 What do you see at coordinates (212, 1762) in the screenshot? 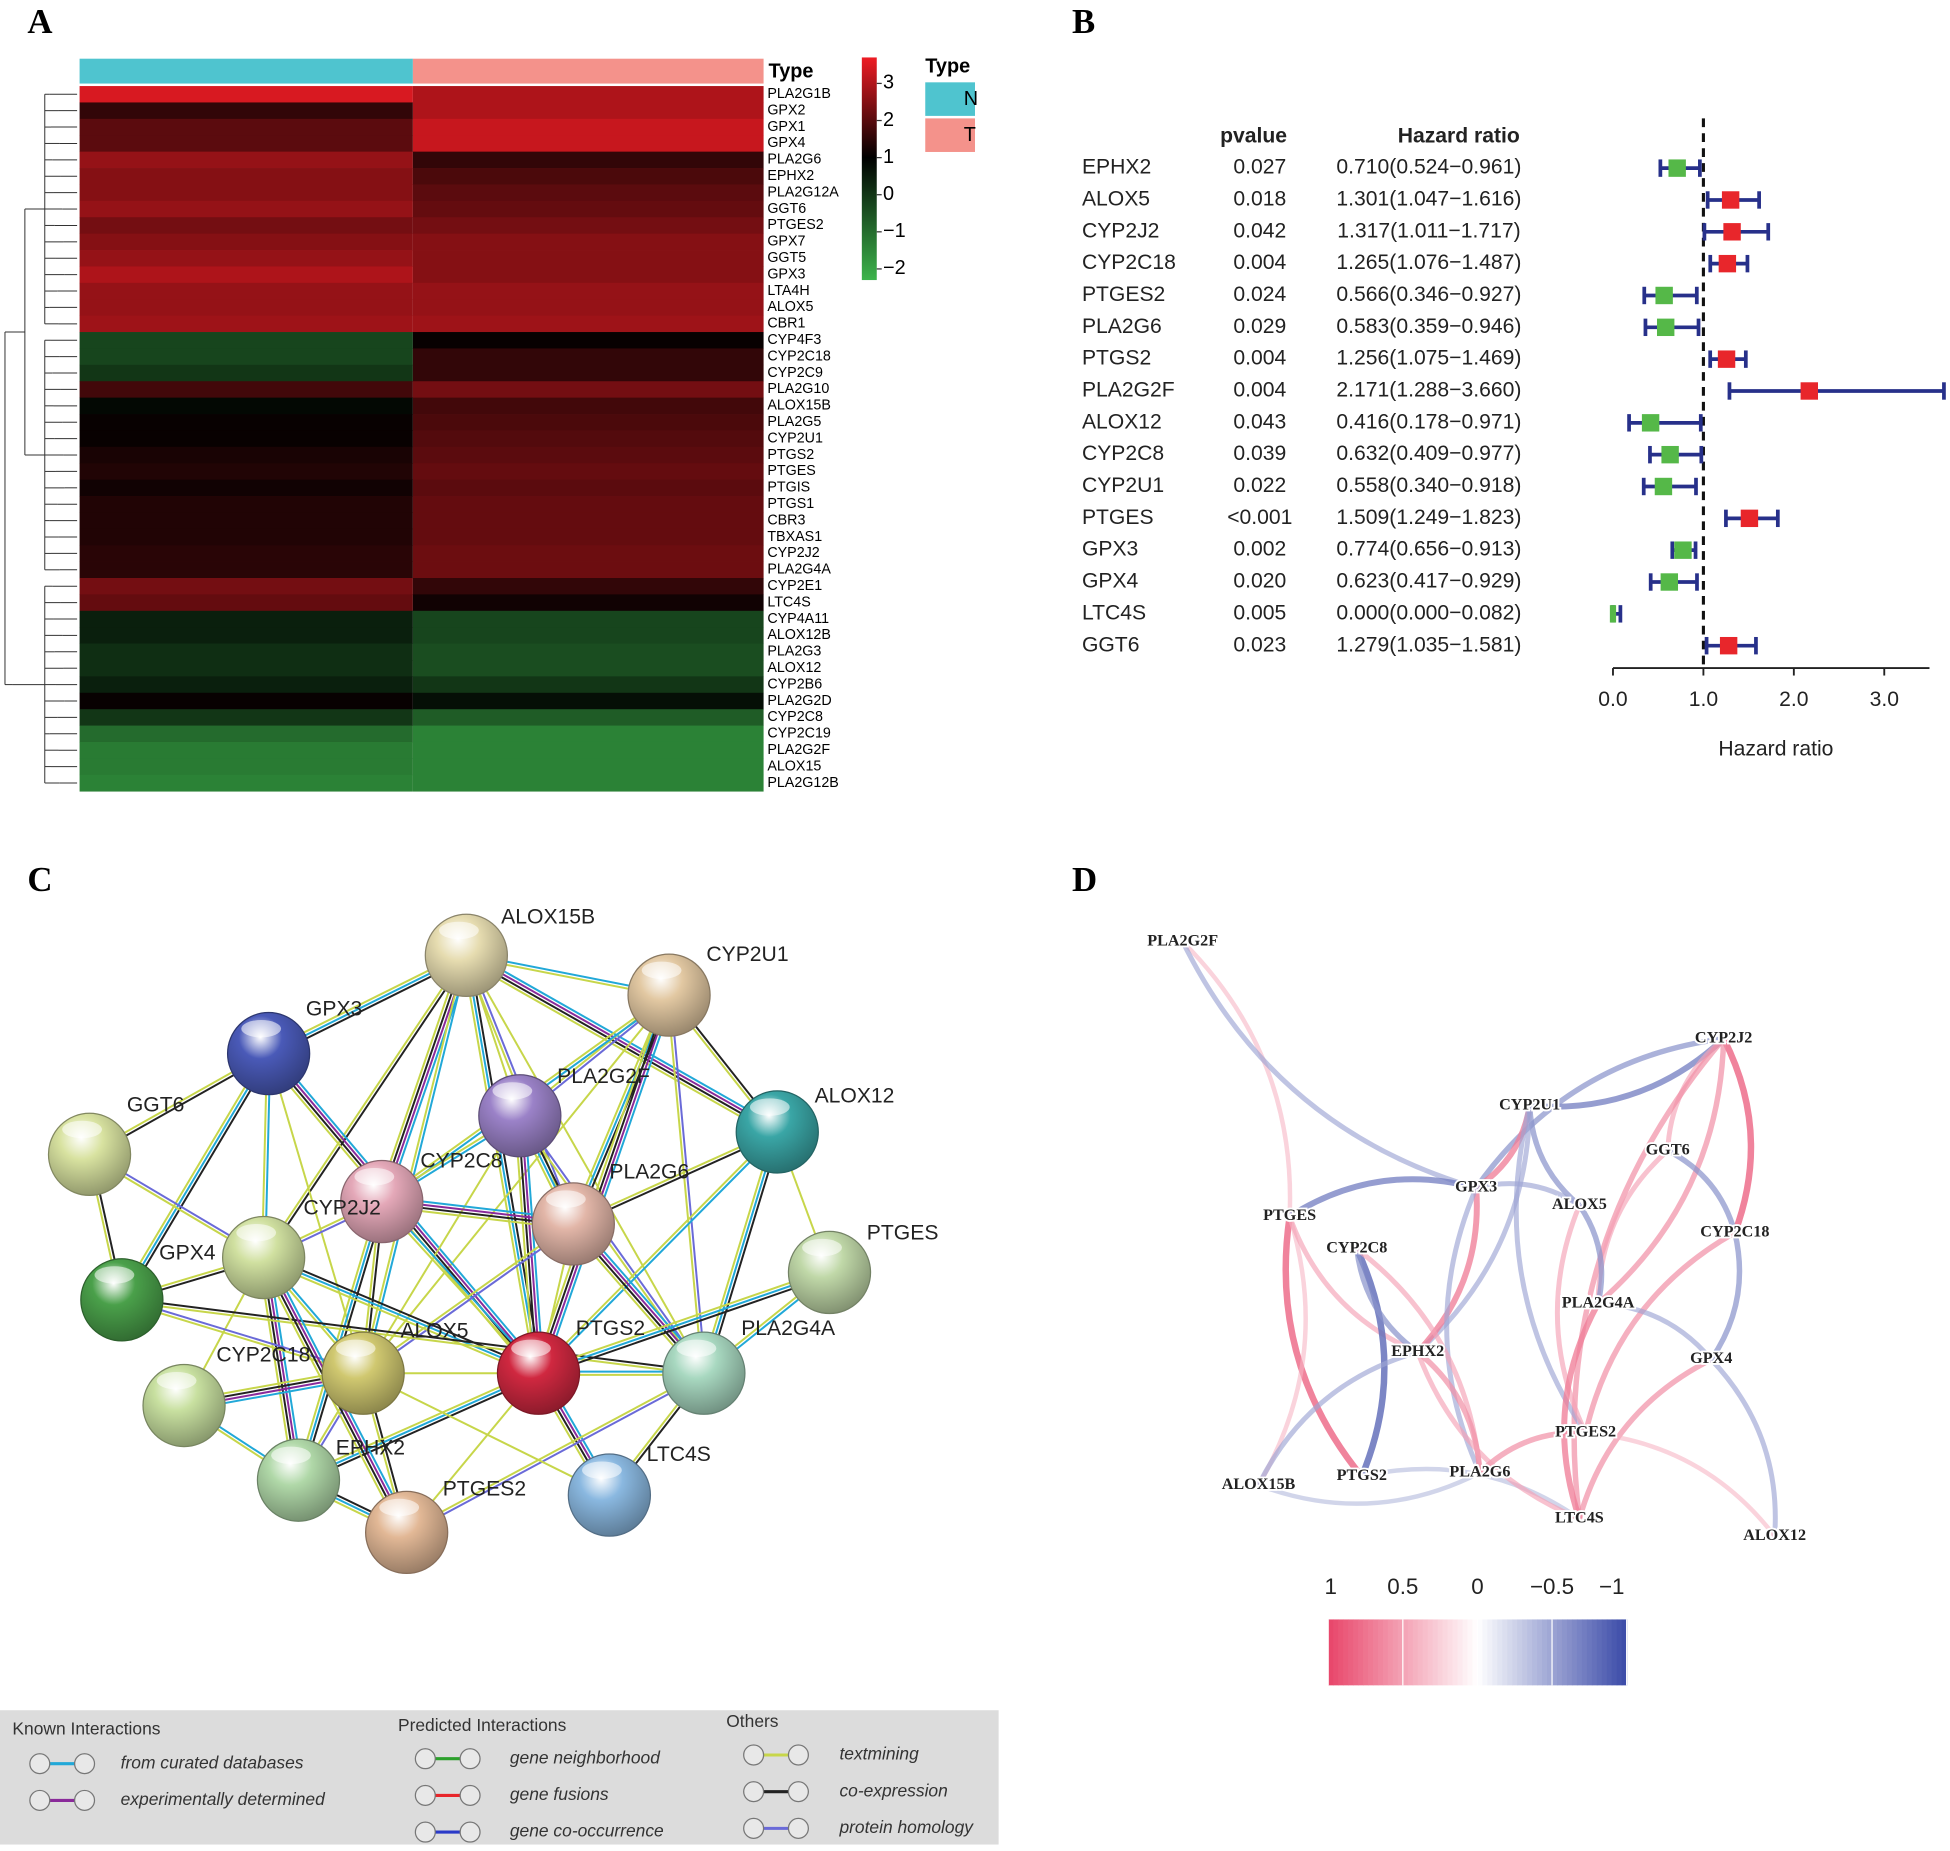
I see `legend-label: from curated databases` at bounding box center [212, 1762].